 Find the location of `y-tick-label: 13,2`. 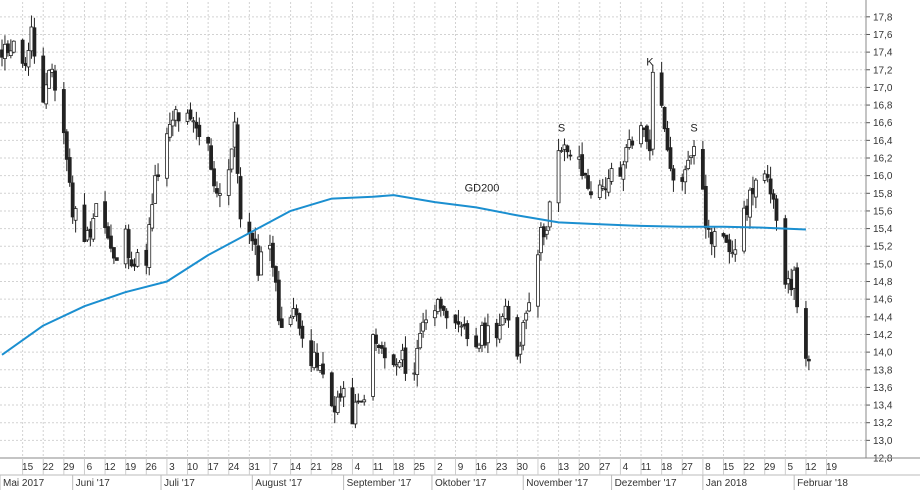

y-tick-label: 13,2 is located at coordinates (883, 423).